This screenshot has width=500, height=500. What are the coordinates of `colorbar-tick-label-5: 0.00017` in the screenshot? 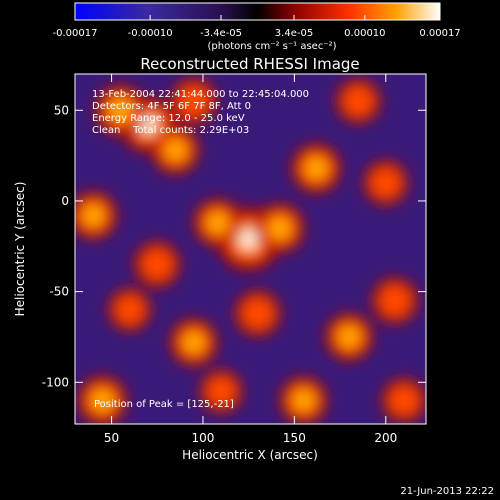 It's located at (439, 33).